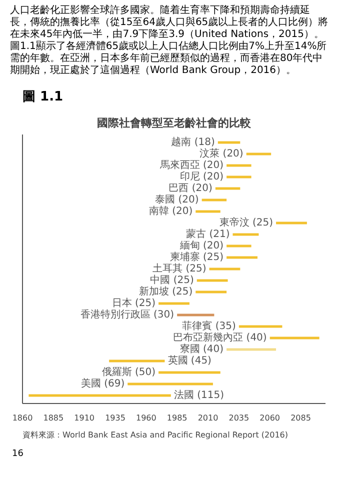  What do you see at coordinates (53, 418) in the screenshot?
I see `x-tick-label: 1885` at bounding box center [53, 418].